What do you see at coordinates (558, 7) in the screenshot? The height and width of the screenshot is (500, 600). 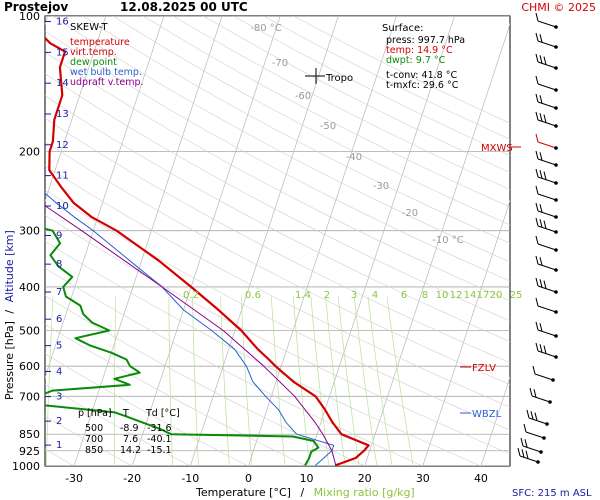 I see `copyright-label: CHMI © 2025` at bounding box center [558, 7].